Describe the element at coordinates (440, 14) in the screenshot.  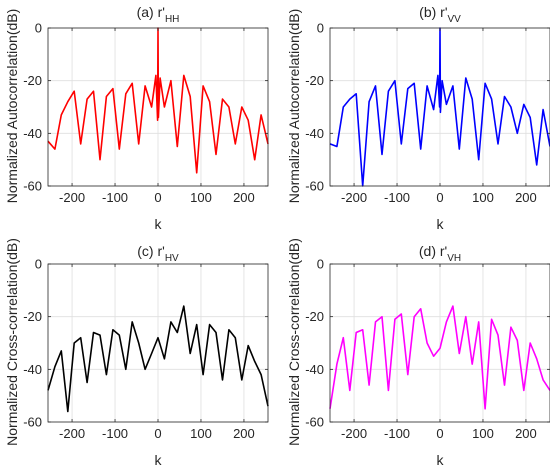
I see `chart-title: (b) r'VV` at that location.